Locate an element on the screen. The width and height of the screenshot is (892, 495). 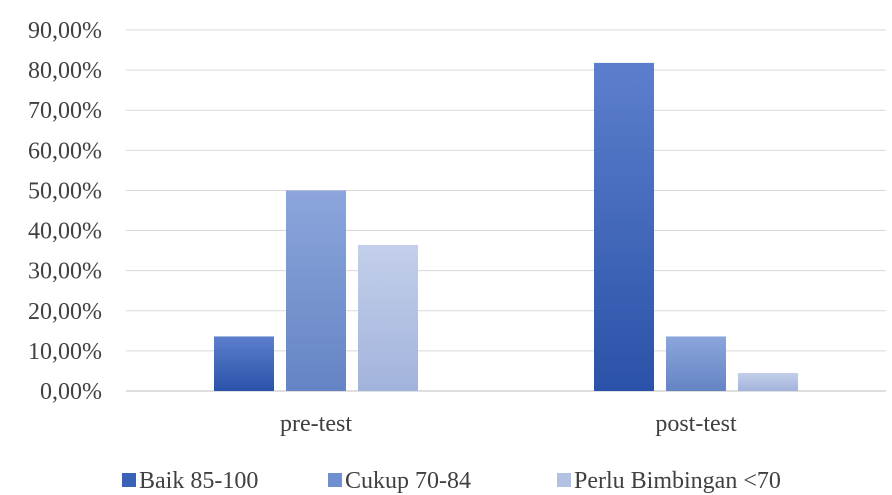
bar-baik-post-test is located at coordinates (624, 226).